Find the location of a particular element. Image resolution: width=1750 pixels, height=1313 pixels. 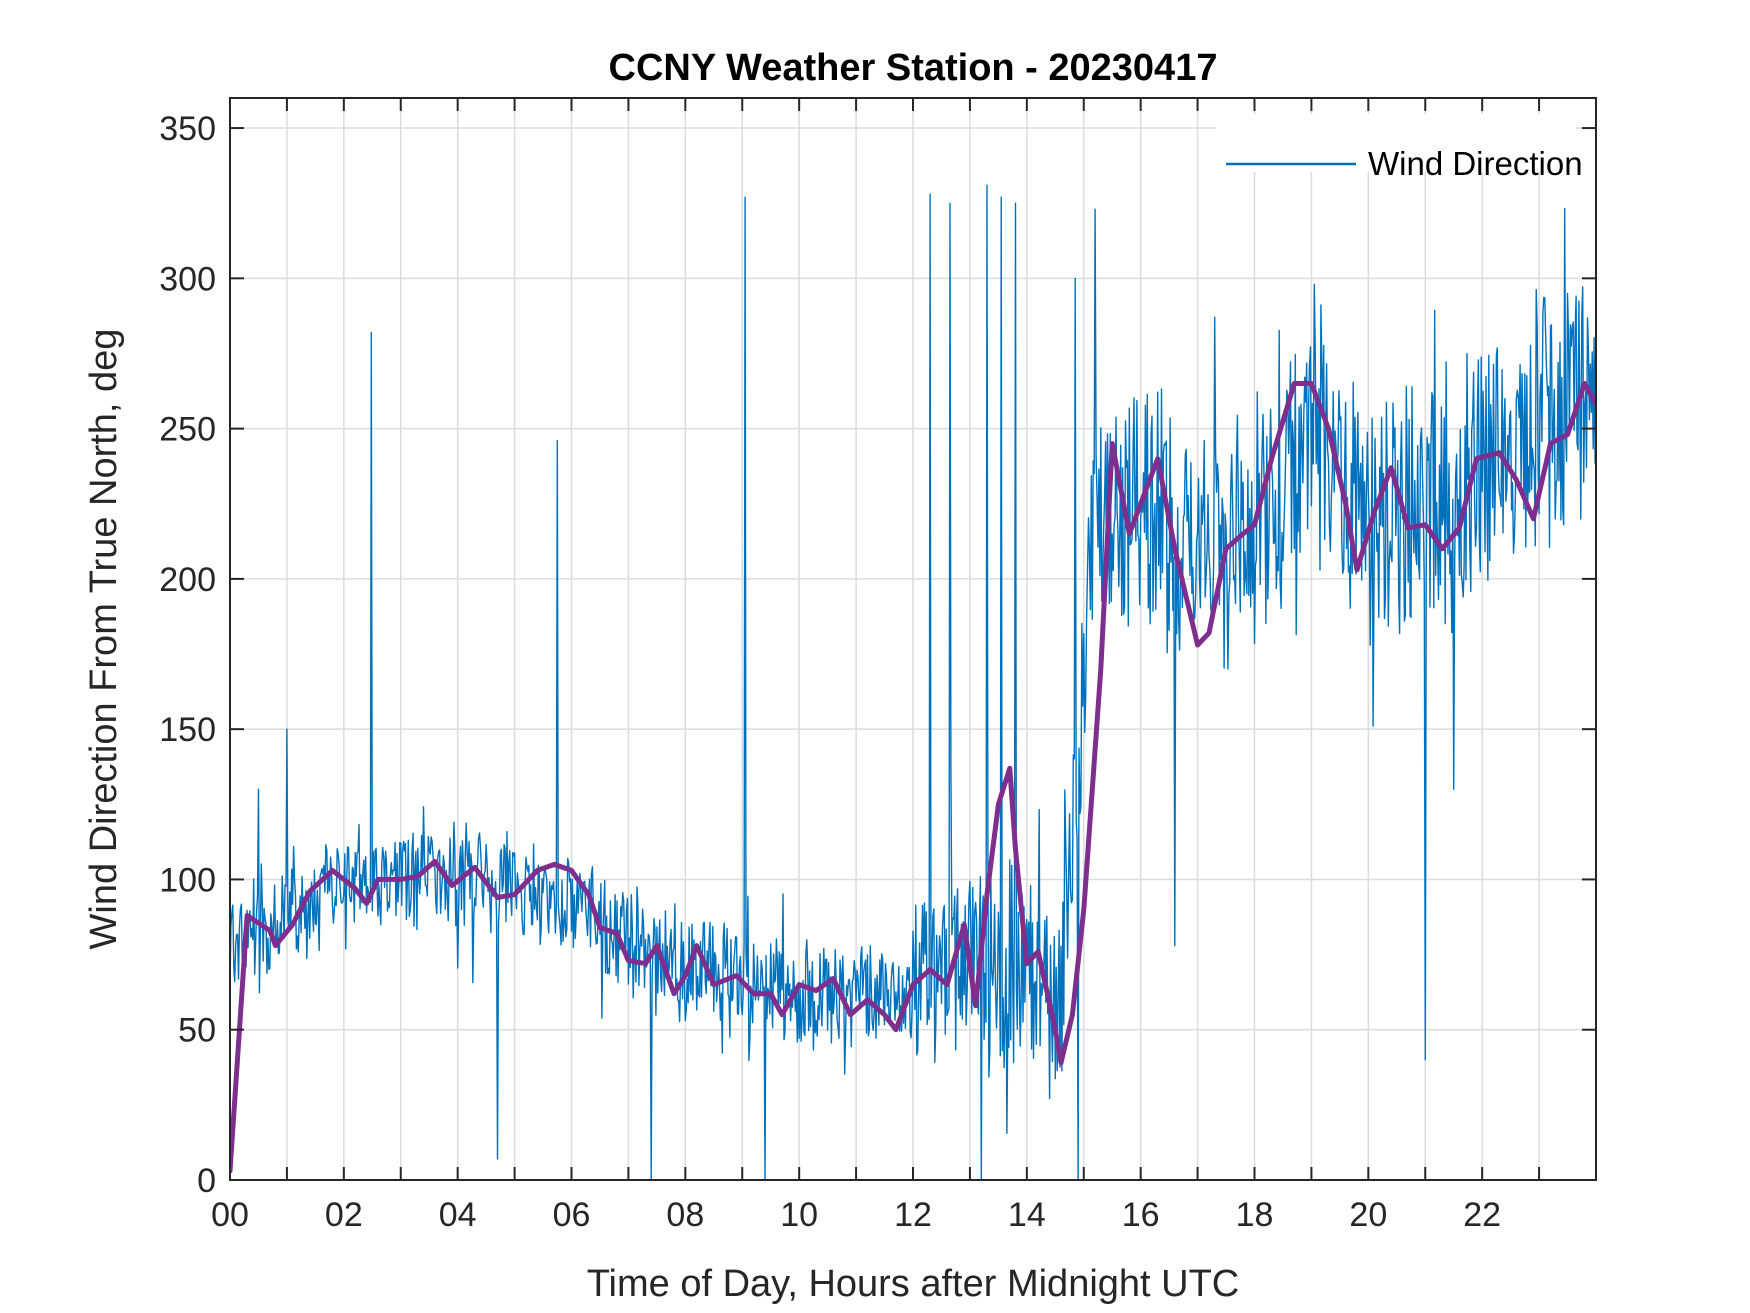

x-tick-label: 20 is located at coordinates (1368, 1215).